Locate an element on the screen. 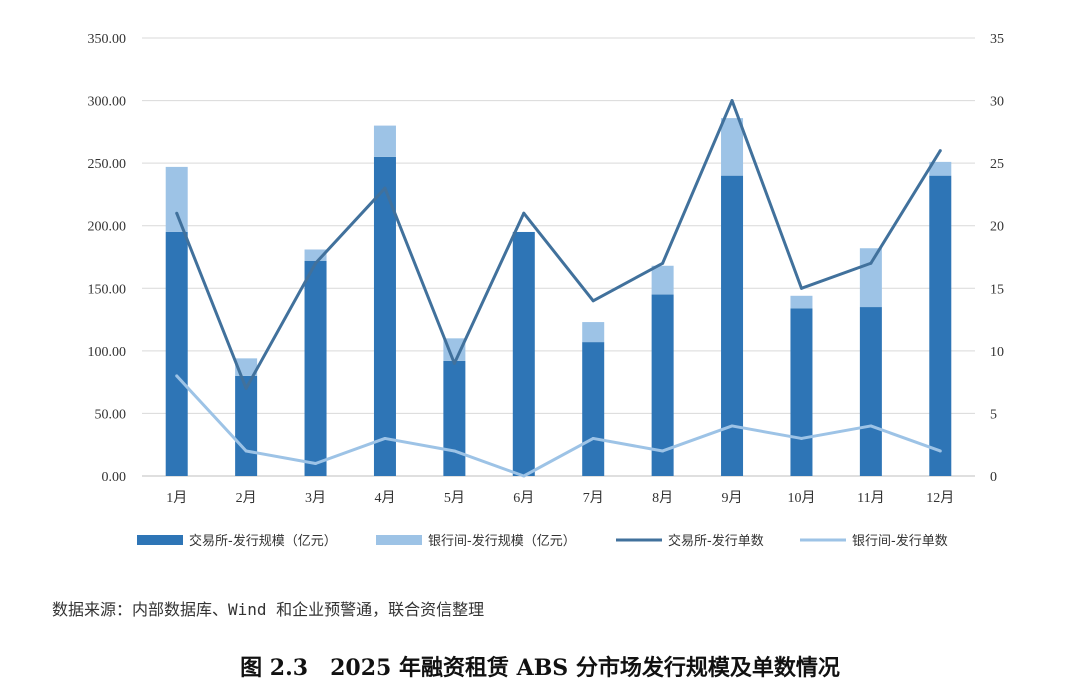  legend: 交易所-发行规模（亿元） 银行间-发行规模（亿元） 交易所-发行单数 银行间-发行单数 is located at coordinates (542, 541).